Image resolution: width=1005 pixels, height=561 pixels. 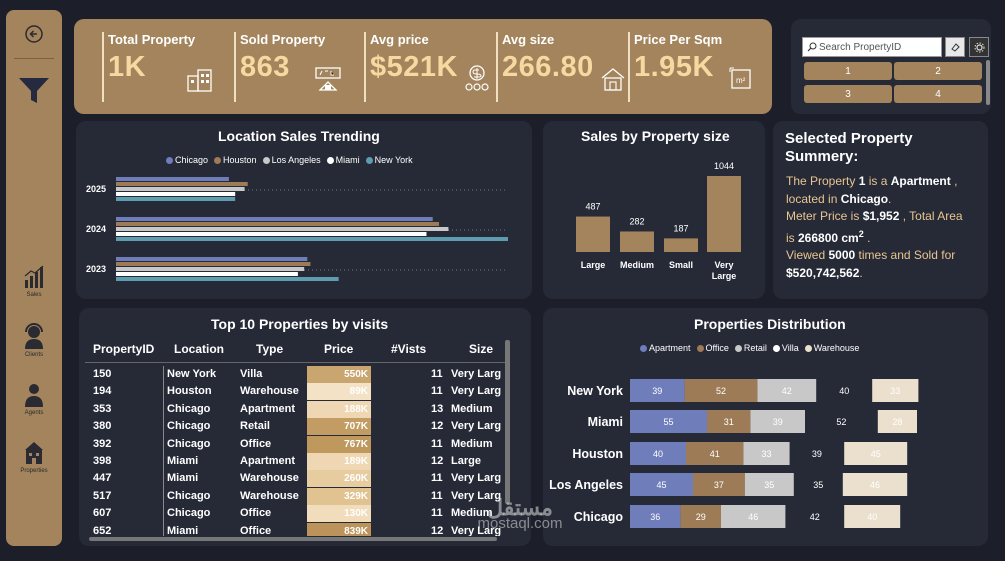 What do you see at coordinates (34, 58) in the screenshot?
I see `sidebar-divider` at bounding box center [34, 58].